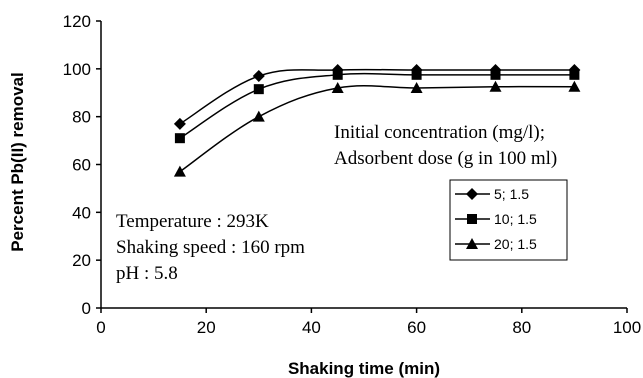  Describe the element at coordinates (492, 194) in the screenshot. I see `legend-item: 5; 1.5` at that location.